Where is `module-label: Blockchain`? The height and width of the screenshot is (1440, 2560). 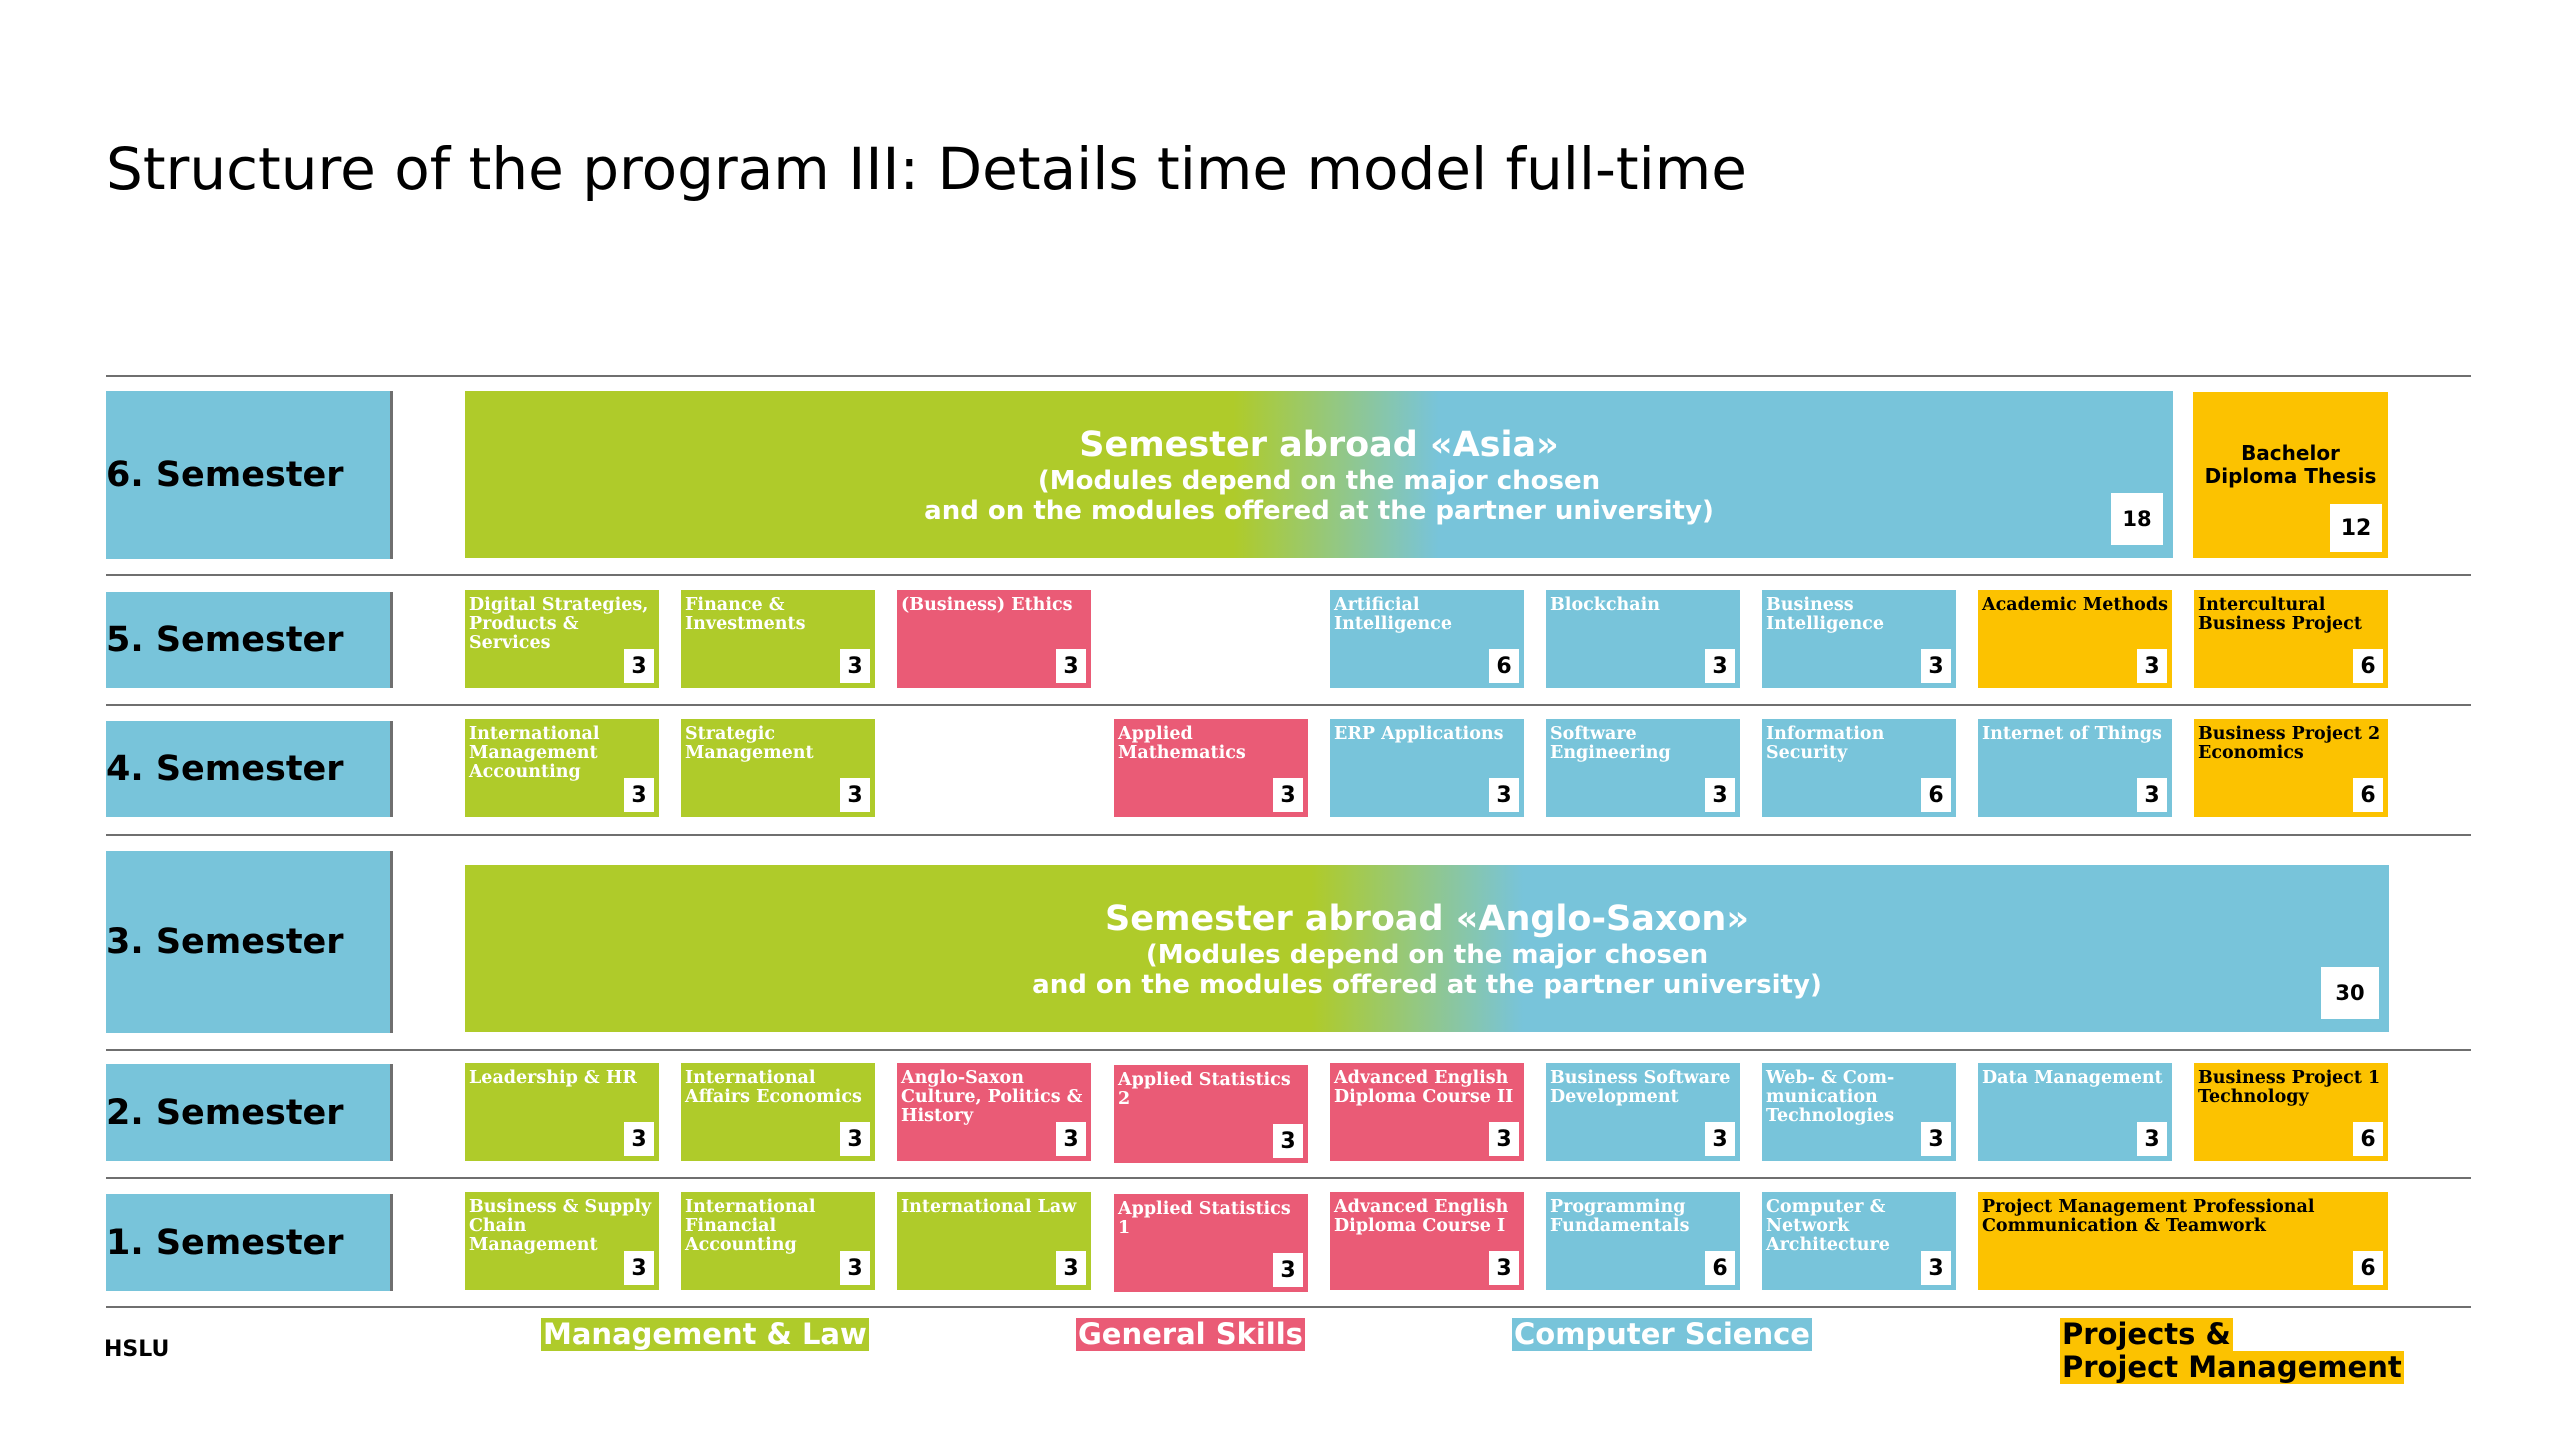 module-label: Blockchain is located at coordinates (1605, 605).